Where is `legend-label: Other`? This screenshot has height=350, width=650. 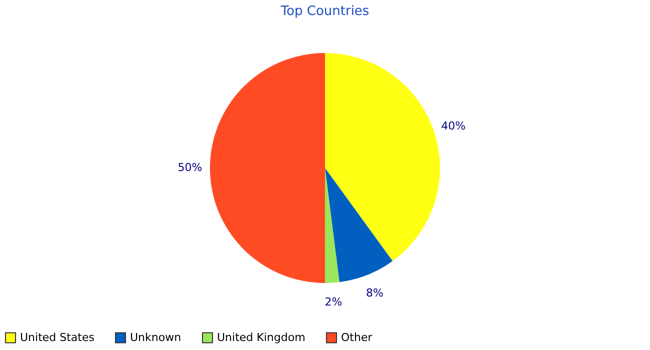 legend-label: Other is located at coordinates (357, 337).